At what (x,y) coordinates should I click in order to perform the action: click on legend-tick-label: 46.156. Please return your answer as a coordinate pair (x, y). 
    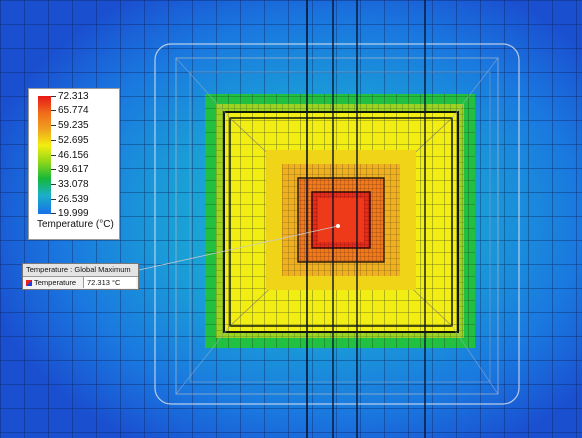
    Looking at the image, I should click on (73, 155).